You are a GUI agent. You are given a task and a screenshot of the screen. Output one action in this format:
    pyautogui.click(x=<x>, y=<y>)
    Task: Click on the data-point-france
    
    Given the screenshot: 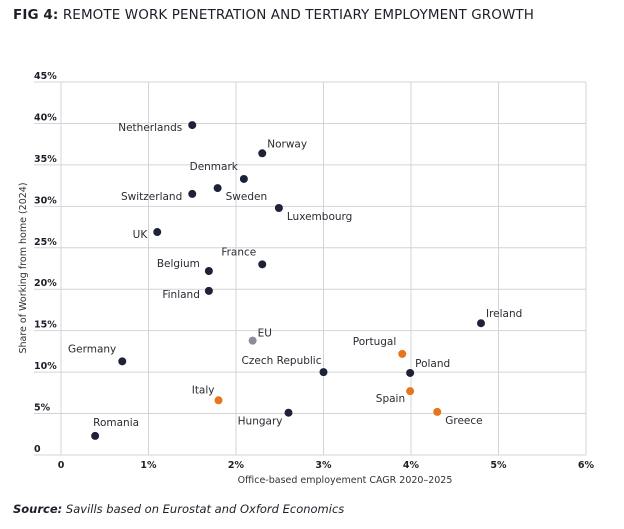 What is the action you would take?
    pyautogui.click(x=262, y=264)
    